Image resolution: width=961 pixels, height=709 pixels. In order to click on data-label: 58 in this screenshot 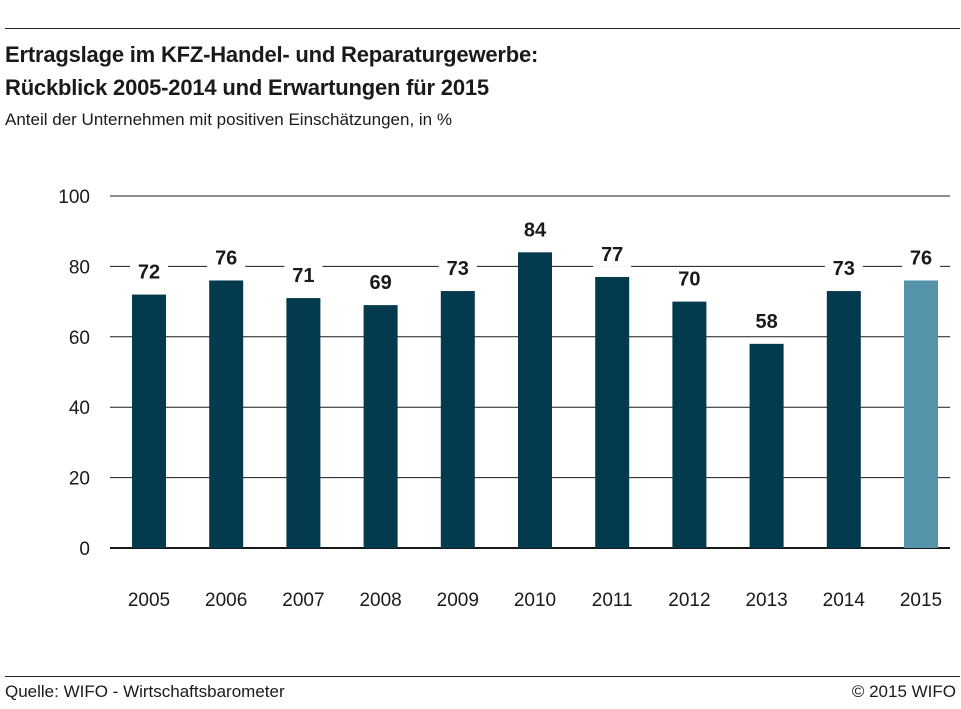, I will do `click(766, 322)`.